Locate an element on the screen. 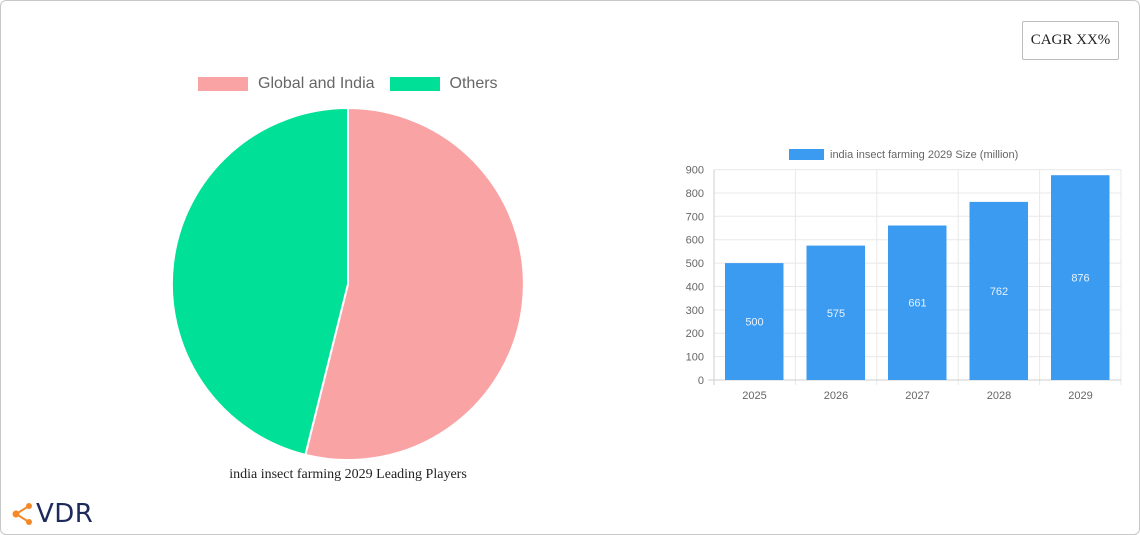 The image size is (1140, 535). bar-2026 is located at coordinates (836, 312).